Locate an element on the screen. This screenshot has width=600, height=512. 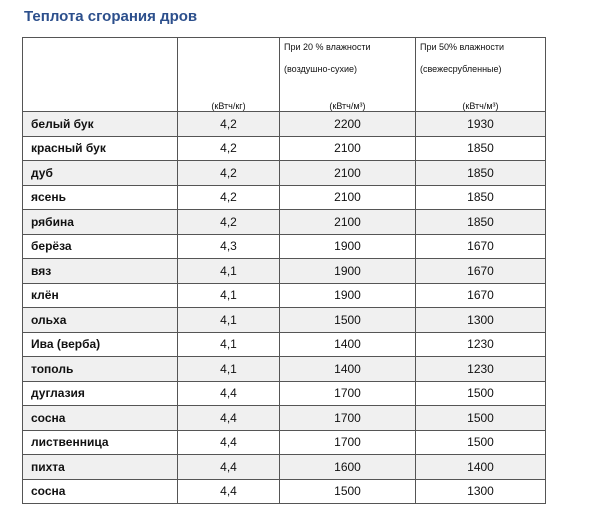
value-cell: 1600 is located at coordinates (347, 467).